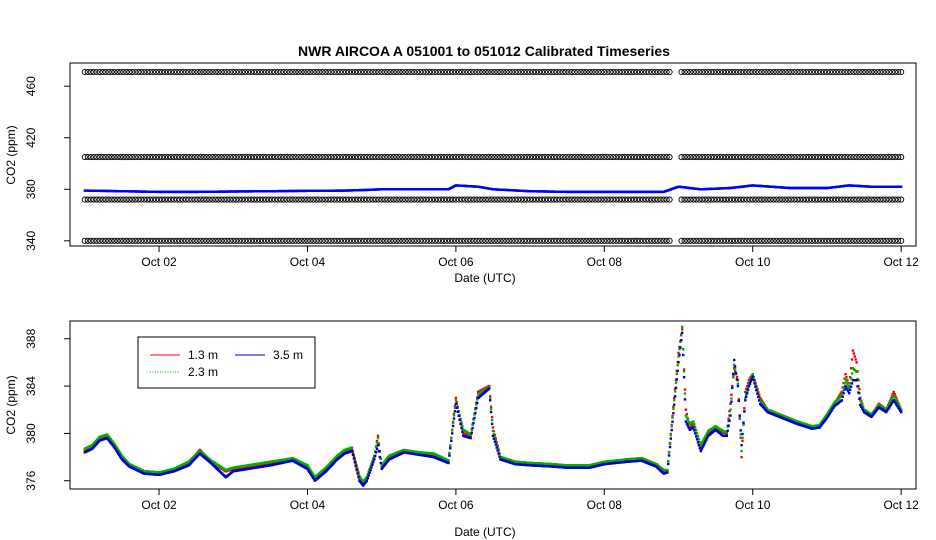  I want to click on x-tick-label: Oct 02, so click(159, 505).